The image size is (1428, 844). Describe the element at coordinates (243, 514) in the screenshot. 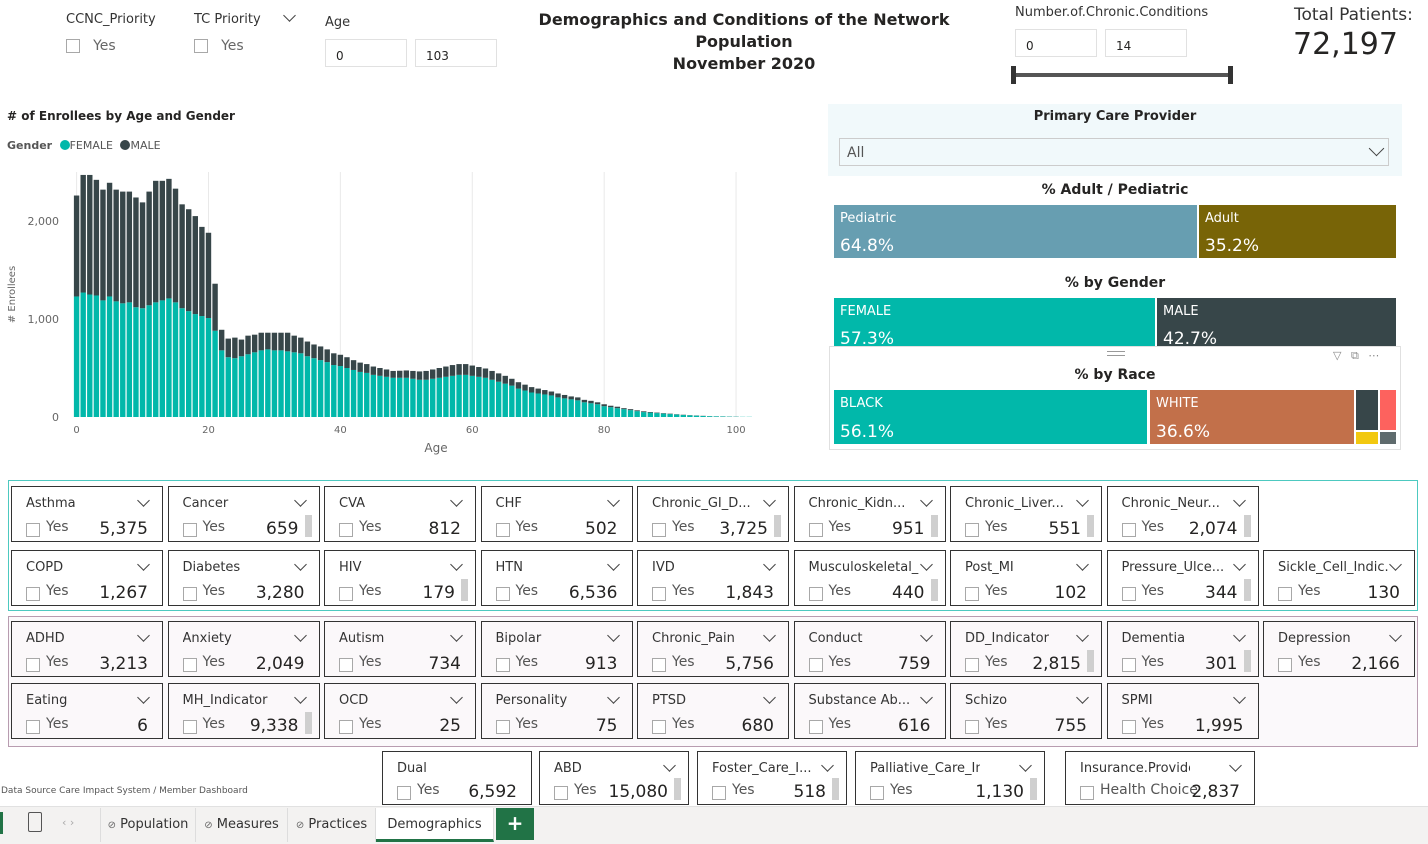

I see `physical-card: Cancer Yes 659` at that location.